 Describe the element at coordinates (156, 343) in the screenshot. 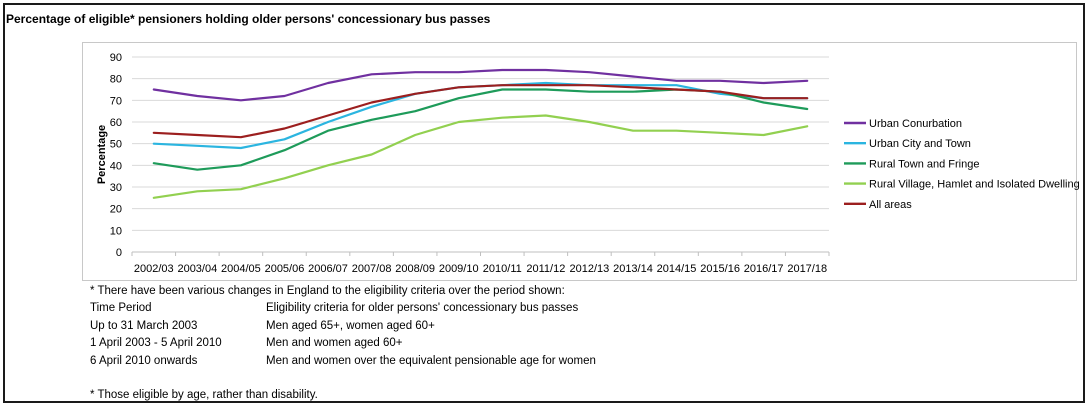

I see `notes-period: 1 April 2003 - 5 April 2010` at that location.